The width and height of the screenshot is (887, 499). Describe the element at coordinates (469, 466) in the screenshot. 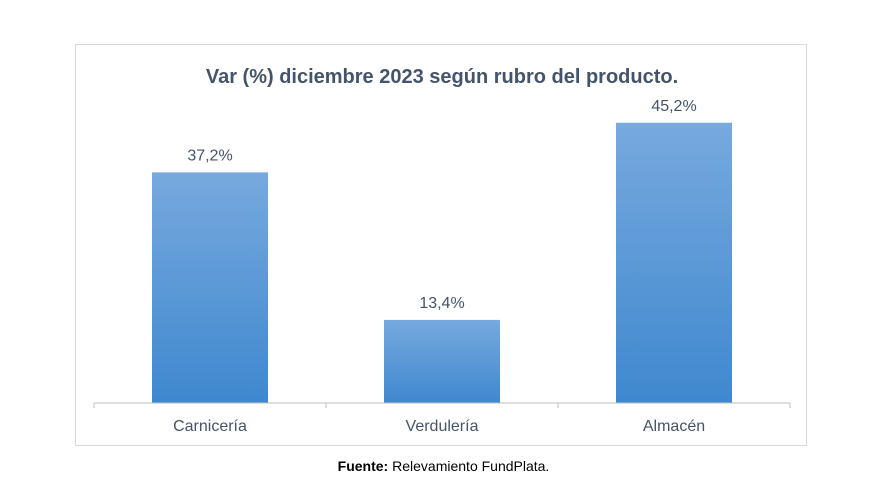

I see `source-text: Relevamiento FundPlata.` at that location.